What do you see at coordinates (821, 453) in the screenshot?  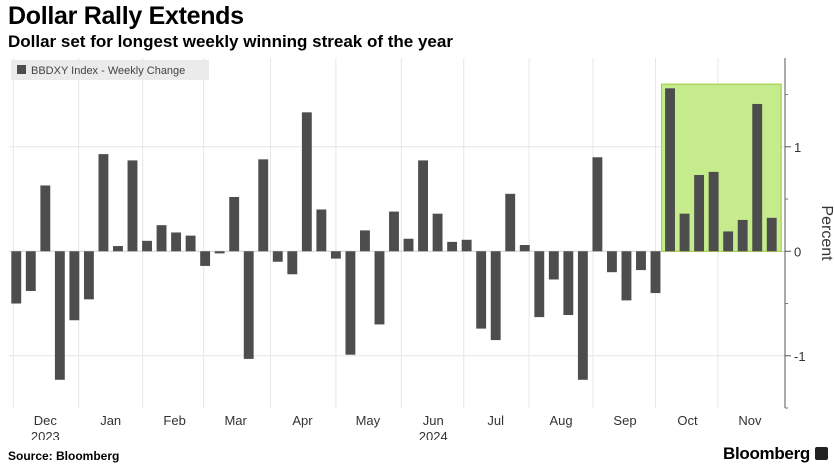 I see `bloomberg-logo-icon` at bounding box center [821, 453].